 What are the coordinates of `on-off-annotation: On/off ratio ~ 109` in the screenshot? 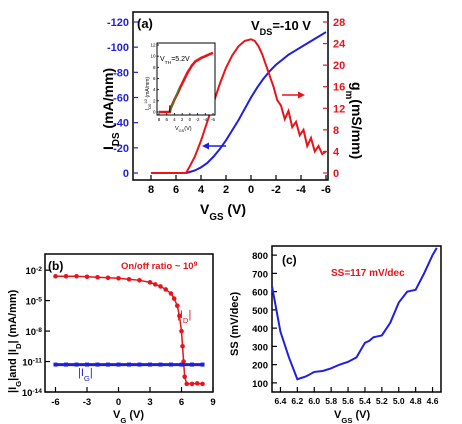 It's located at (159, 267).